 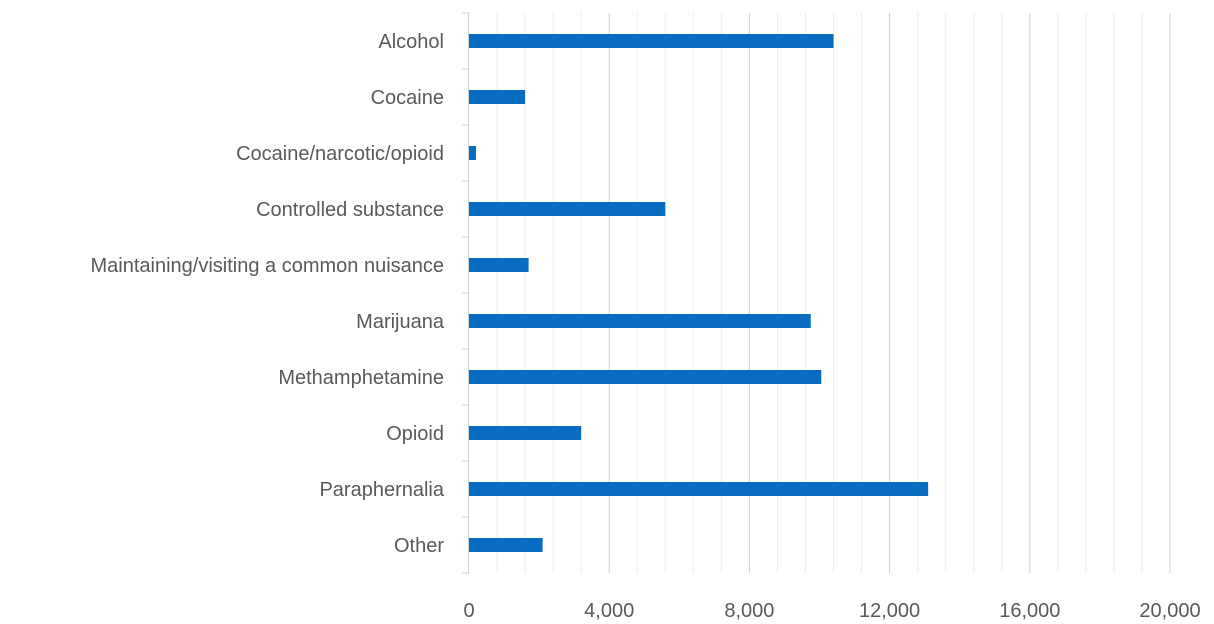 I want to click on category-label: Marijuana, so click(x=400, y=322).